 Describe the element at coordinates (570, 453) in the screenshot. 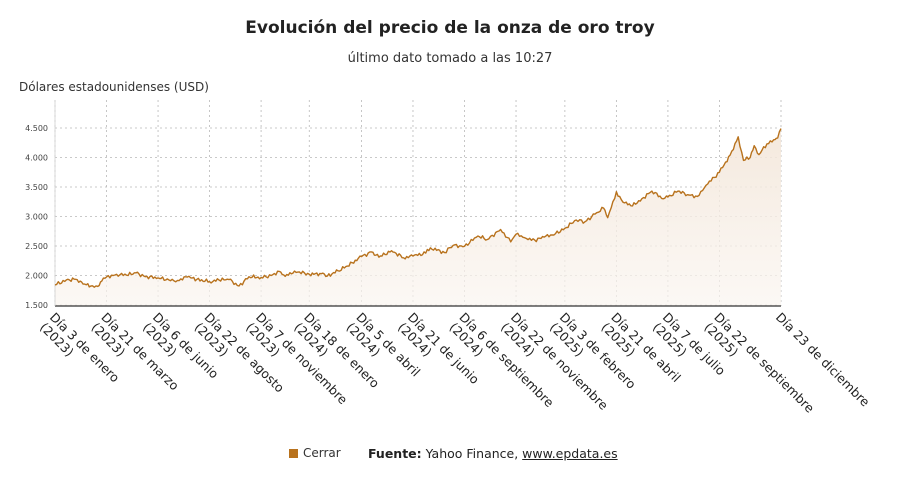

I see `source-link: www.epdata.es` at that location.